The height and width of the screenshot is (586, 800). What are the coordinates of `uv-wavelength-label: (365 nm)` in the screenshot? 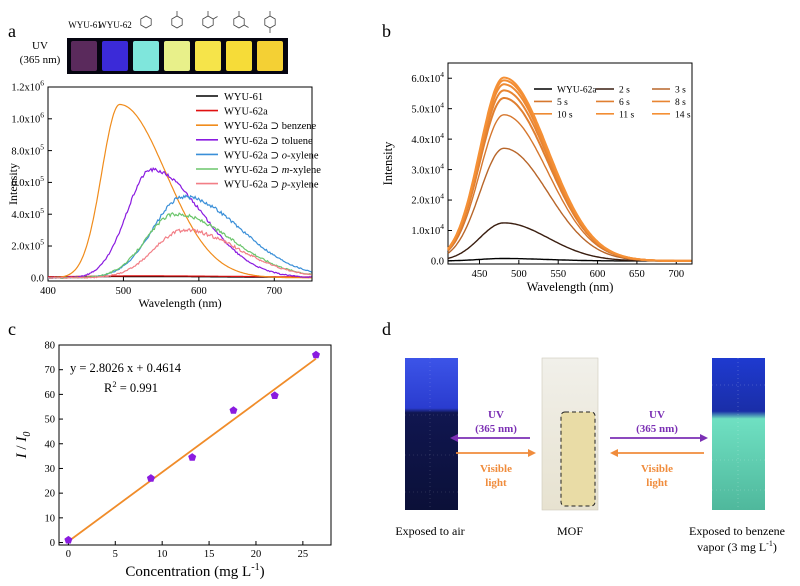 It's located at (40, 60).